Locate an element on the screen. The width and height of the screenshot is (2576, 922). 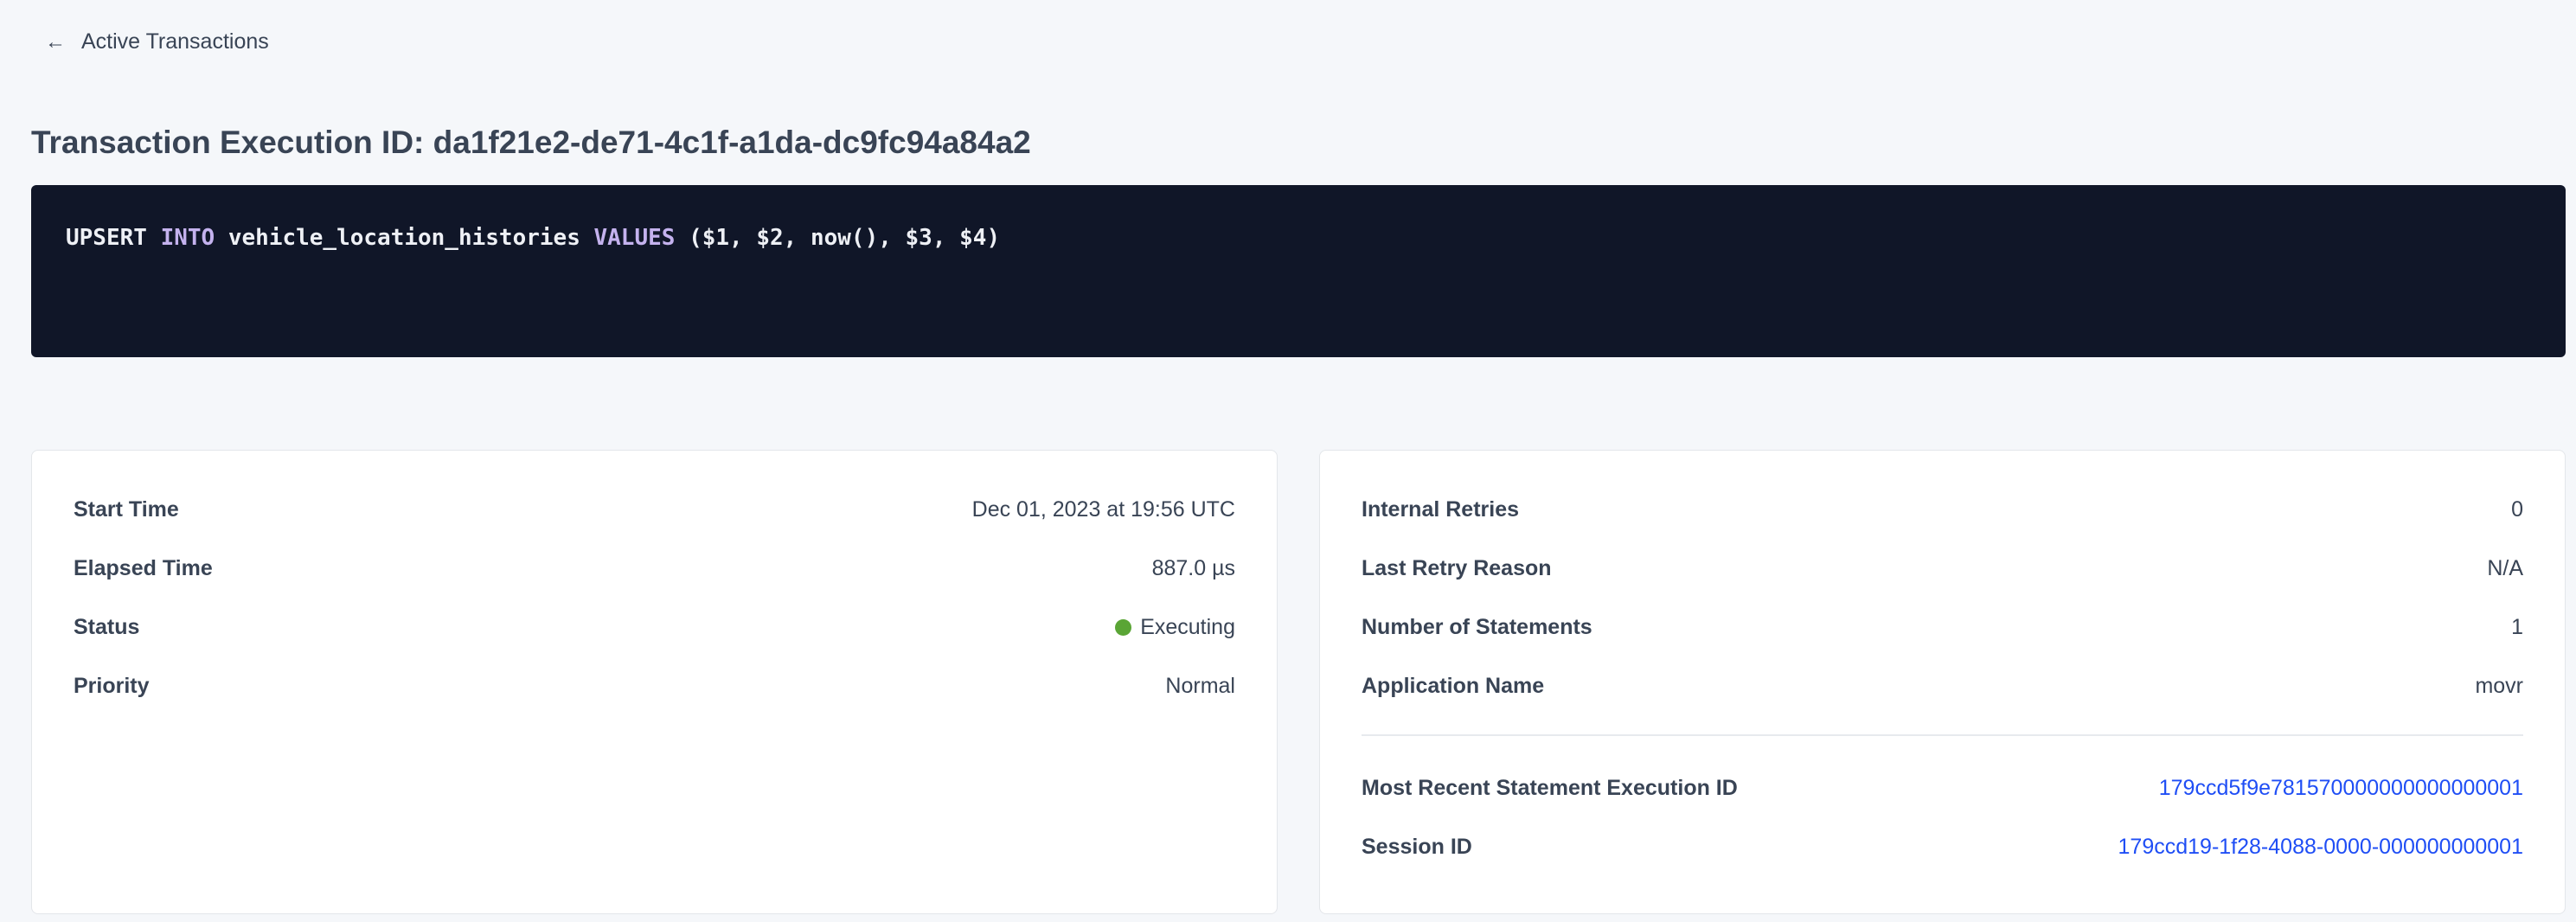
sql-token: UPSERT is located at coordinates (114, 238).